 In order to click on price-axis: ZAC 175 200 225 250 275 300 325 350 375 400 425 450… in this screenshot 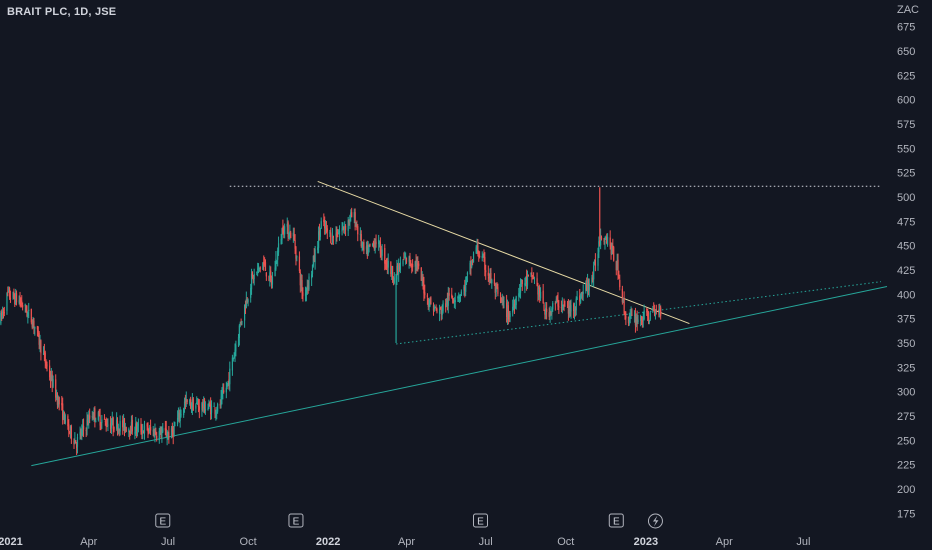, I will do `click(908, 262)`.